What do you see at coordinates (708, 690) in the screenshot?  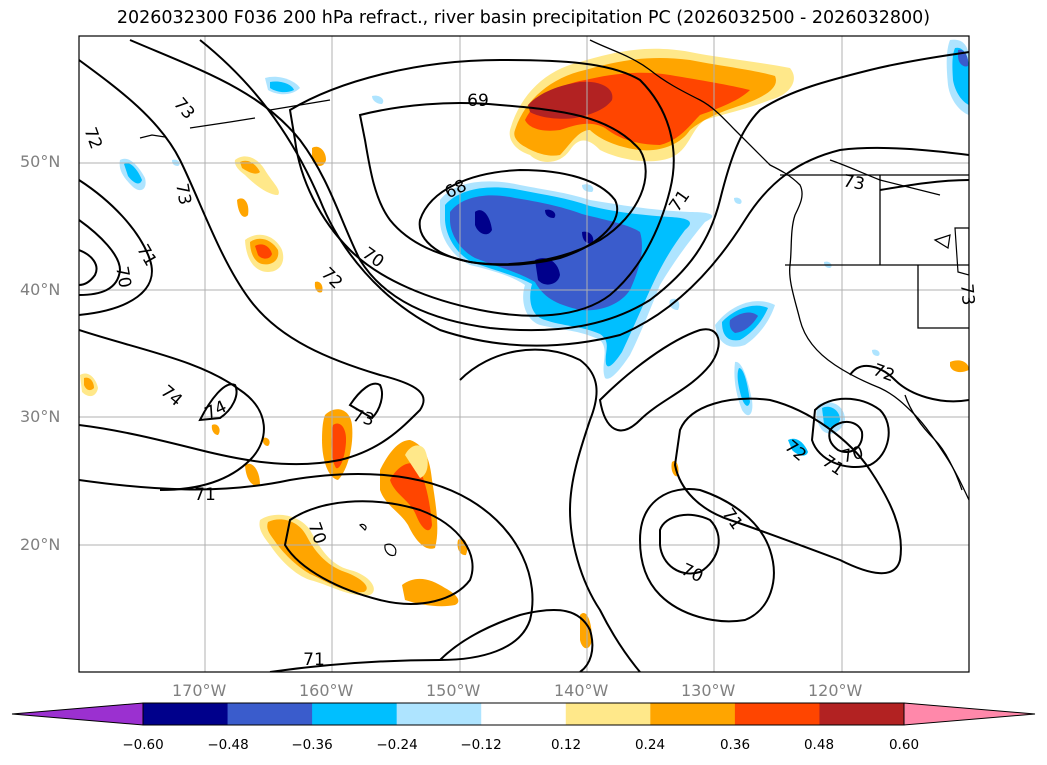 I see `lon-label-130w: 130°W` at bounding box center [708, 690].